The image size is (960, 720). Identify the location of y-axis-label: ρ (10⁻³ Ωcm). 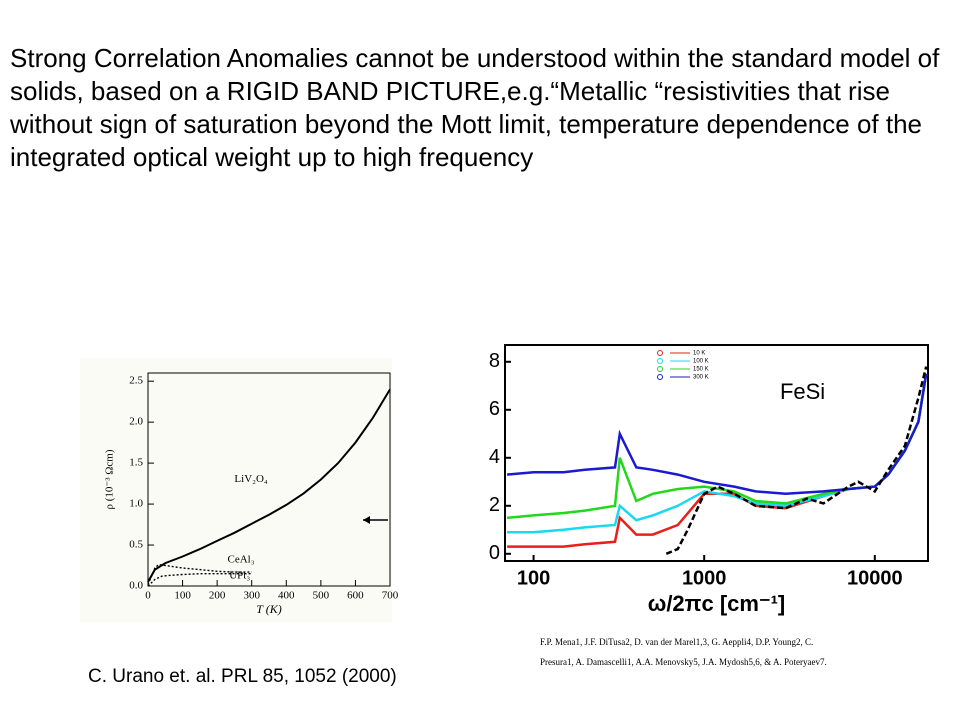
(110, 479).